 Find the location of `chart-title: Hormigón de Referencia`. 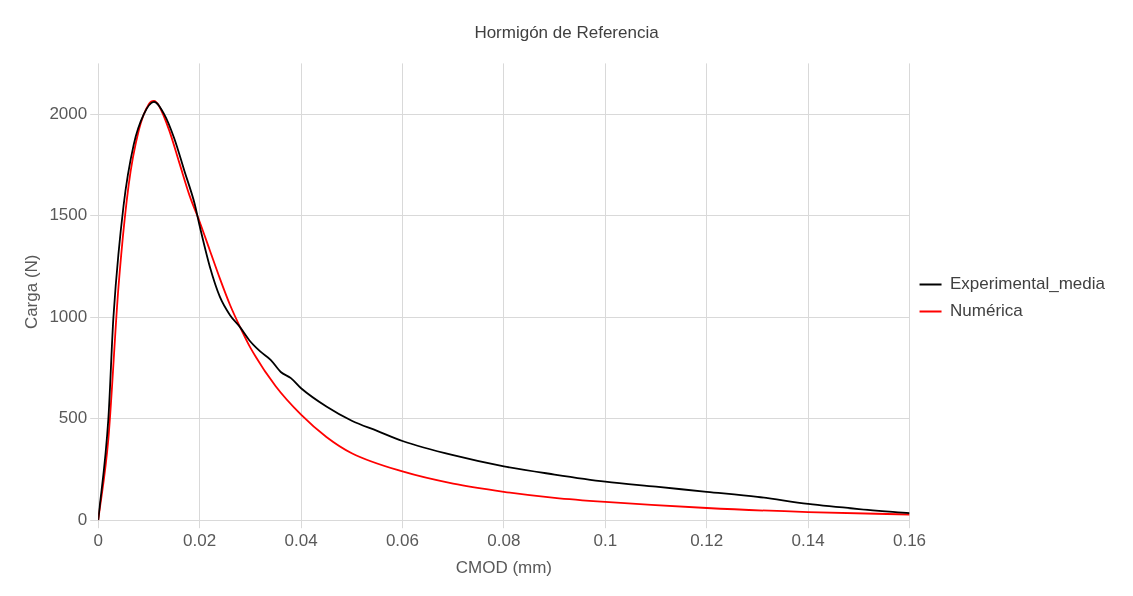

chart-title: Hormigón de Referencia is located at coordinates (567, 32).